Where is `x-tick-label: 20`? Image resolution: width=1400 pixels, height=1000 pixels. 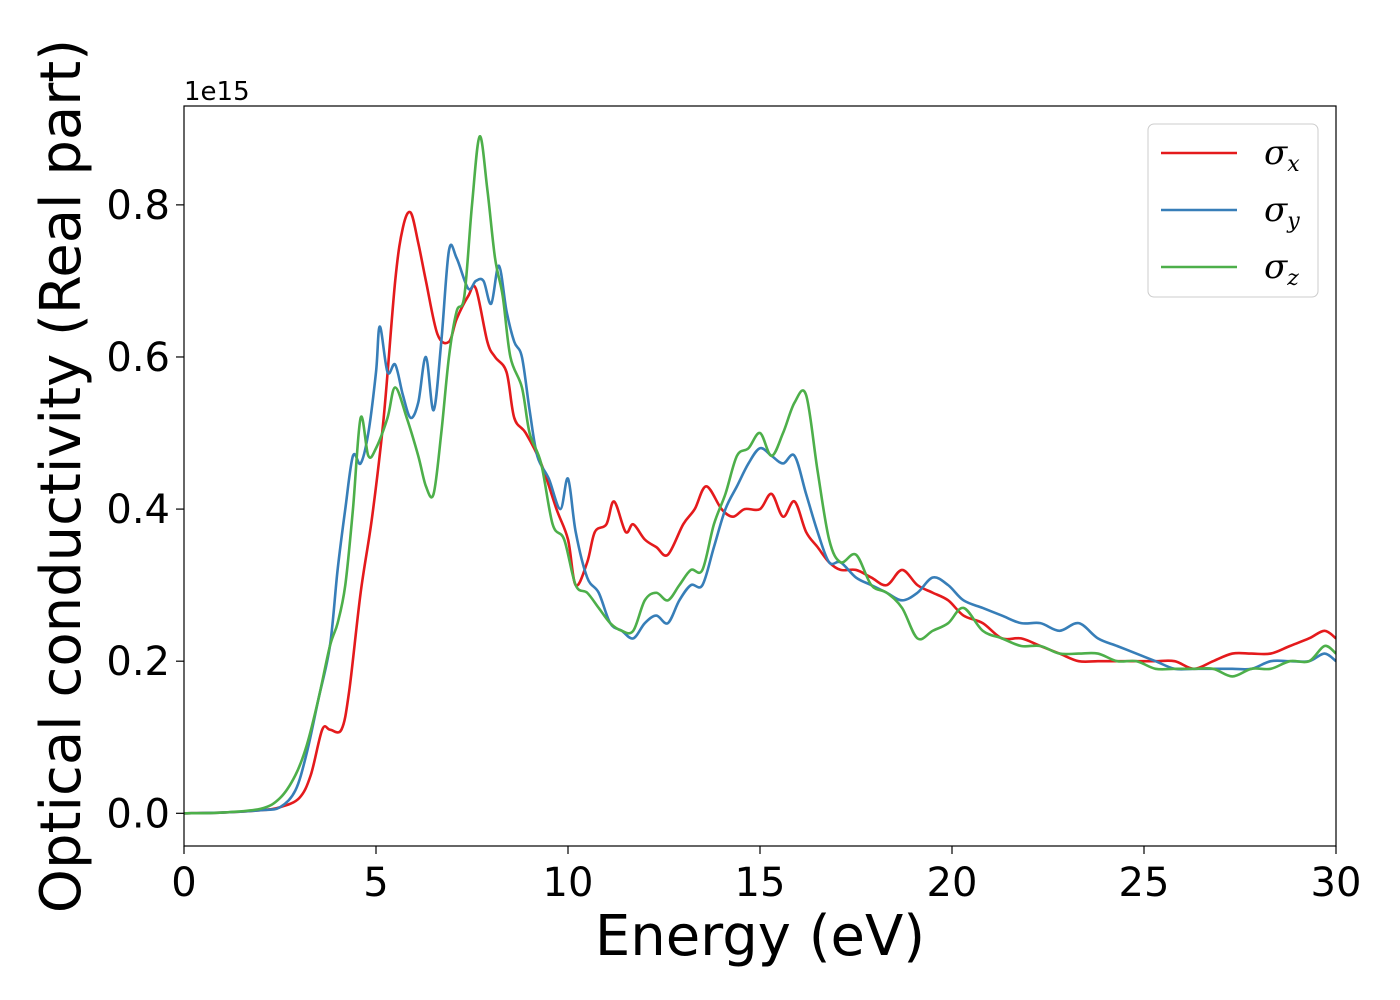
x-tick-label: 20 is located at coordinates (952, 883).